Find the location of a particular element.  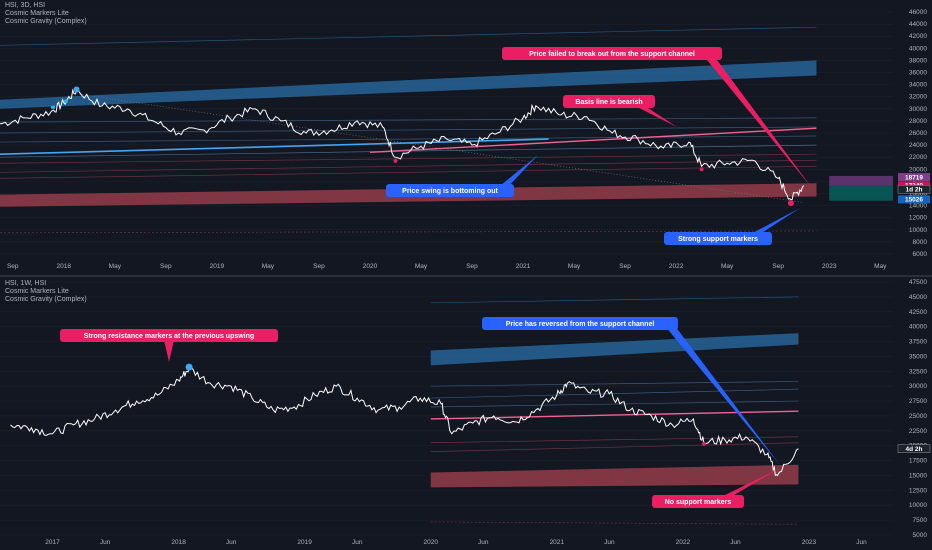

price-axis-label: 34000 is located at coordinates (918, 85).